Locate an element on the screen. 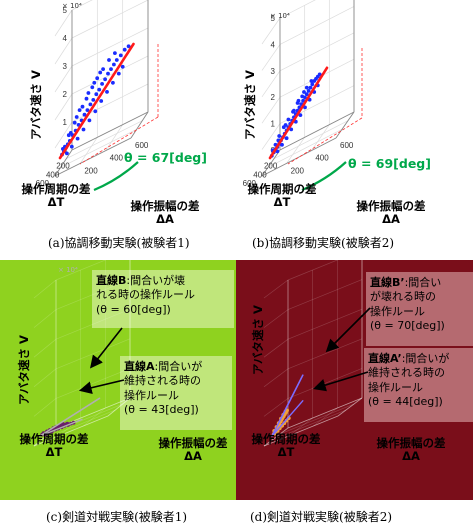  x-axis-label-amplitude: 操作振幅の差 ΔA is located at coordinates (391, 212).